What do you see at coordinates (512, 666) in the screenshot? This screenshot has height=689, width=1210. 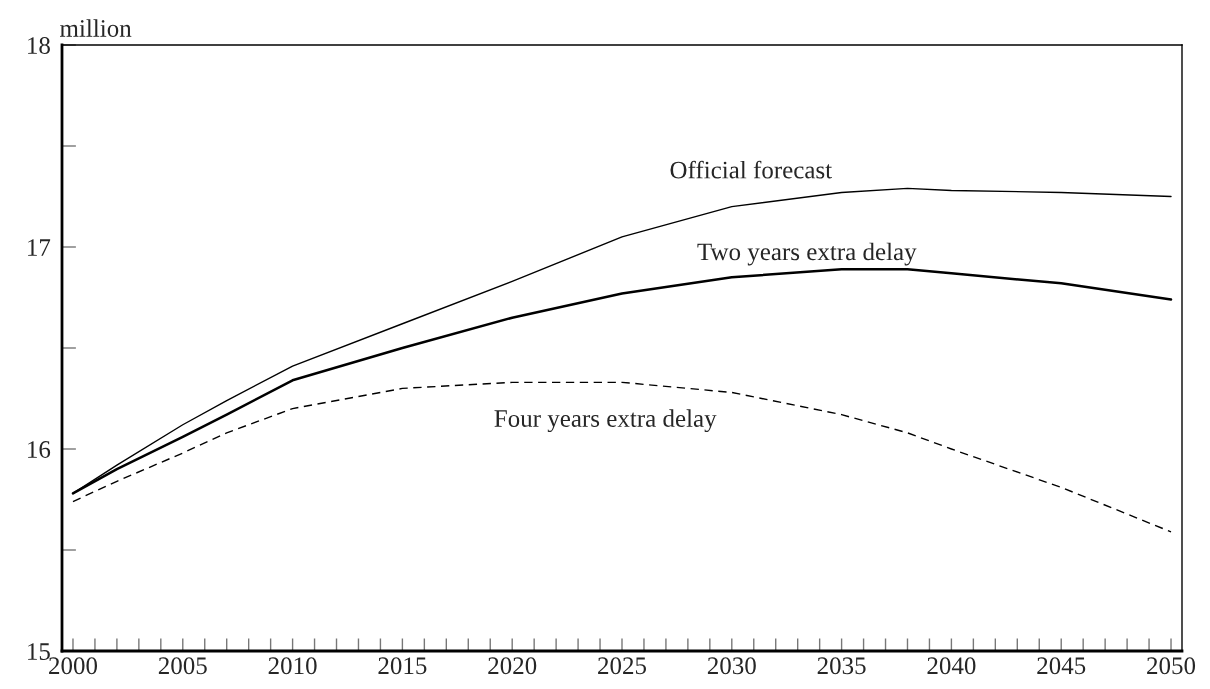 I see `x-tick-label: 2020` at bounding box center [512, 666].